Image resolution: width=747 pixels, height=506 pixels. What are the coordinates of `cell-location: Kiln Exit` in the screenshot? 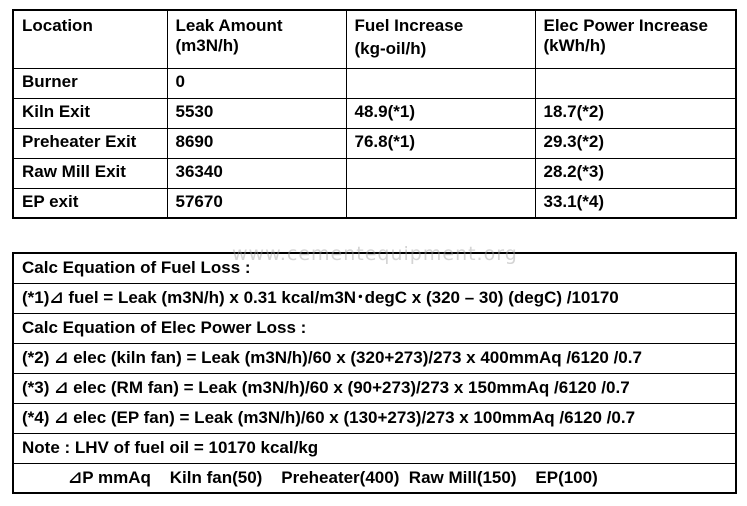 It's located at (90, 113).